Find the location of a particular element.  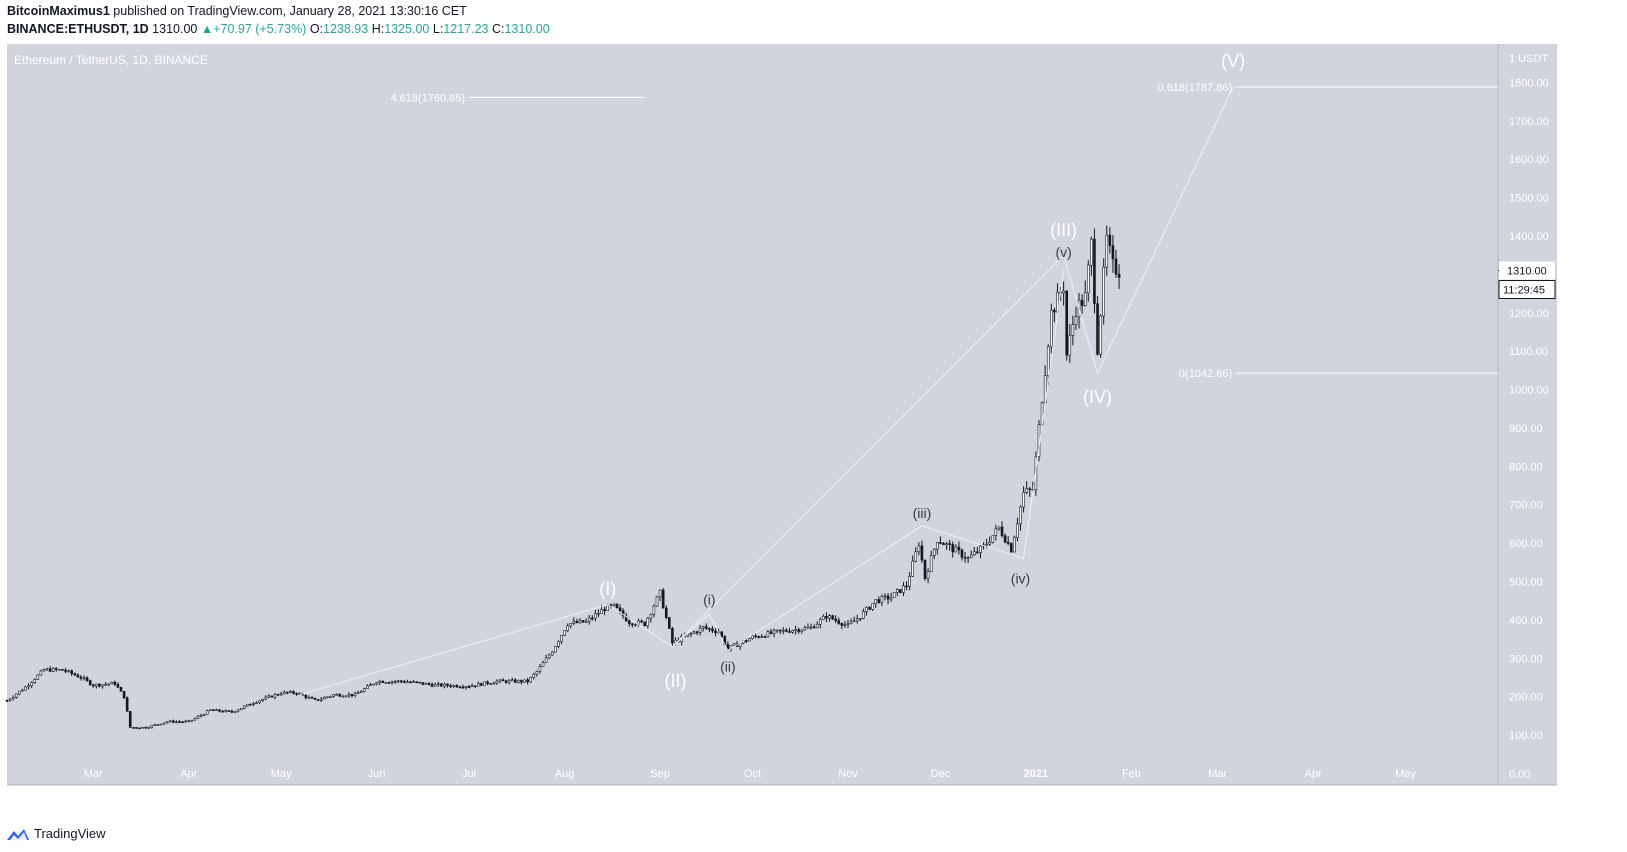

x-tick-label: May is located at coordinates (281, 774).